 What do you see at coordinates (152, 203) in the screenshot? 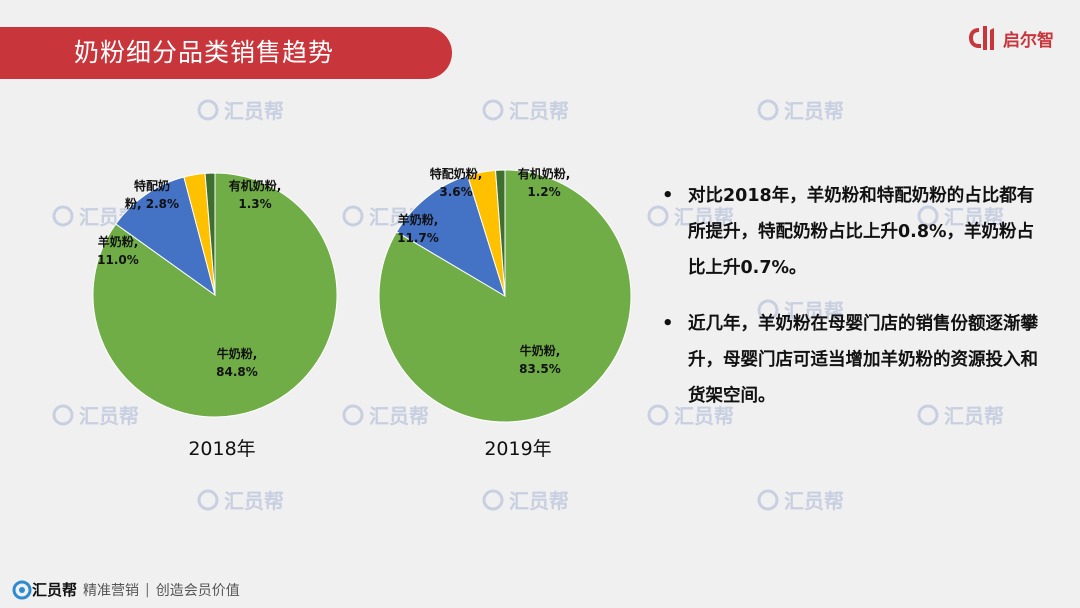
I see `slice-label-value: 粉, 2.8%` at bounding box center [152, 203].